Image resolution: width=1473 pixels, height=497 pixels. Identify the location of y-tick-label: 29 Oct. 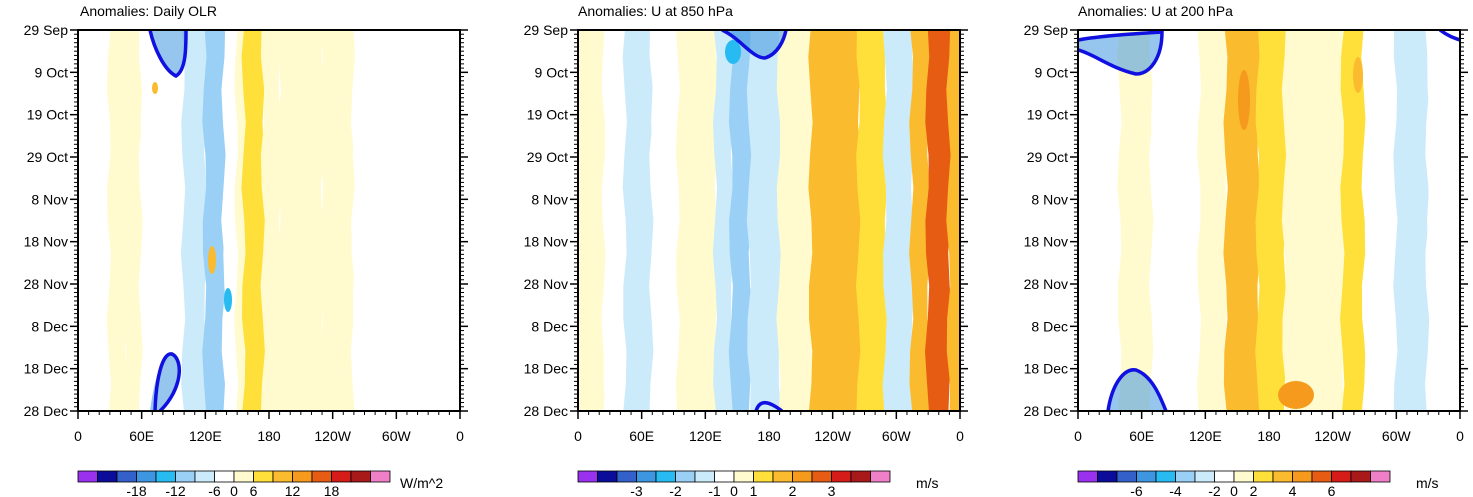
(47, 157).